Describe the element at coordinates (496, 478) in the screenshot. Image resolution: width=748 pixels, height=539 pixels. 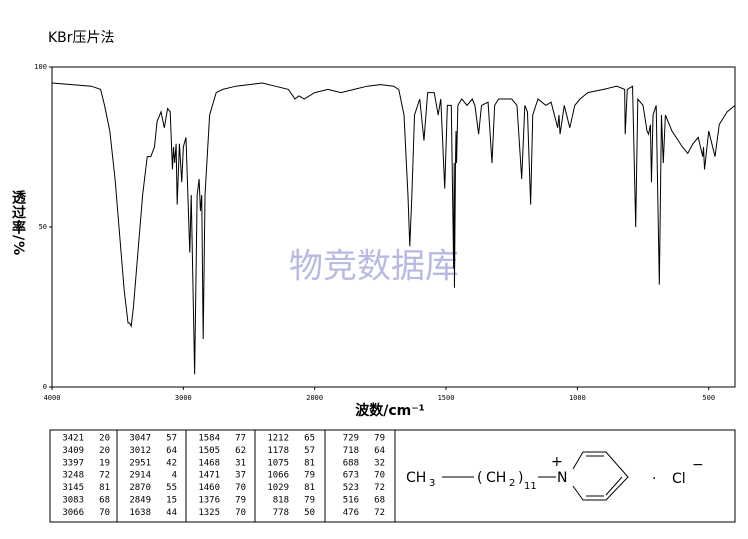
I see `methylene: CH` at that location.